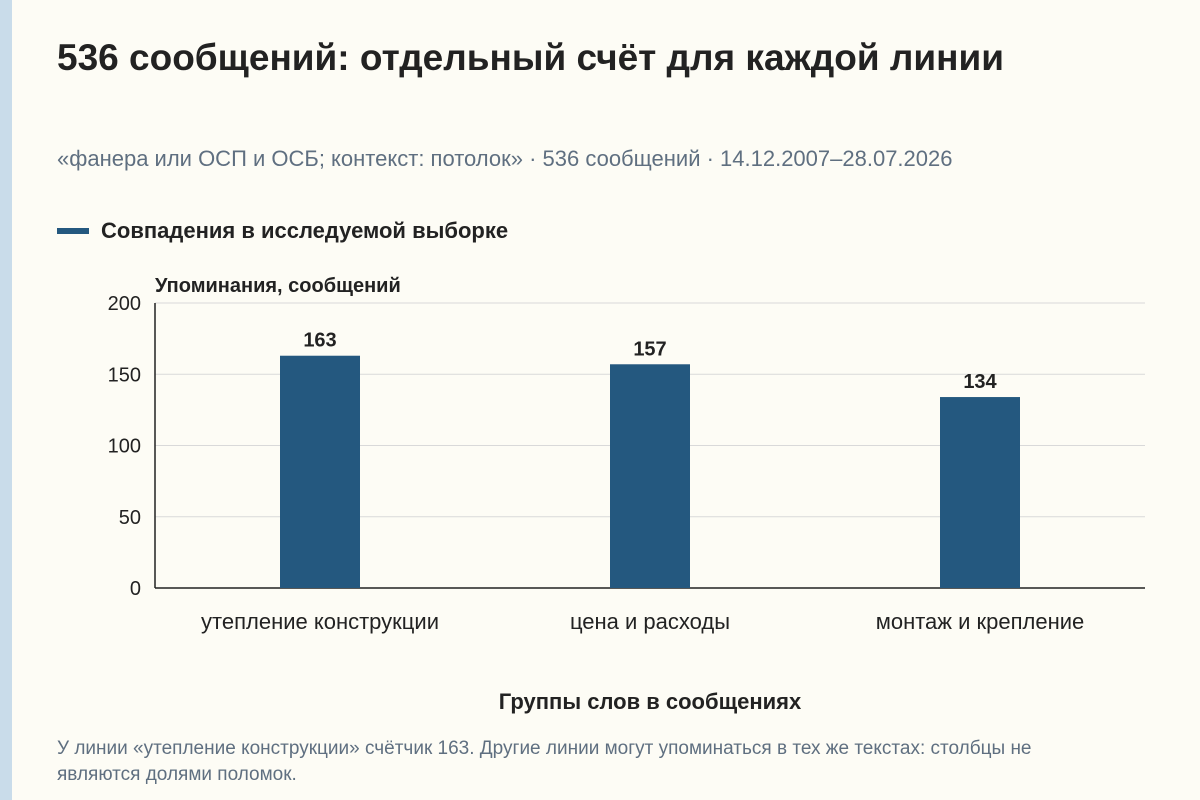 The height and width of the screenshot is (800, 1200). What do you see at coordinates (130, 518) in the screenshot?
I see `y-tick-label: 50` at bounding box center [130, 518].